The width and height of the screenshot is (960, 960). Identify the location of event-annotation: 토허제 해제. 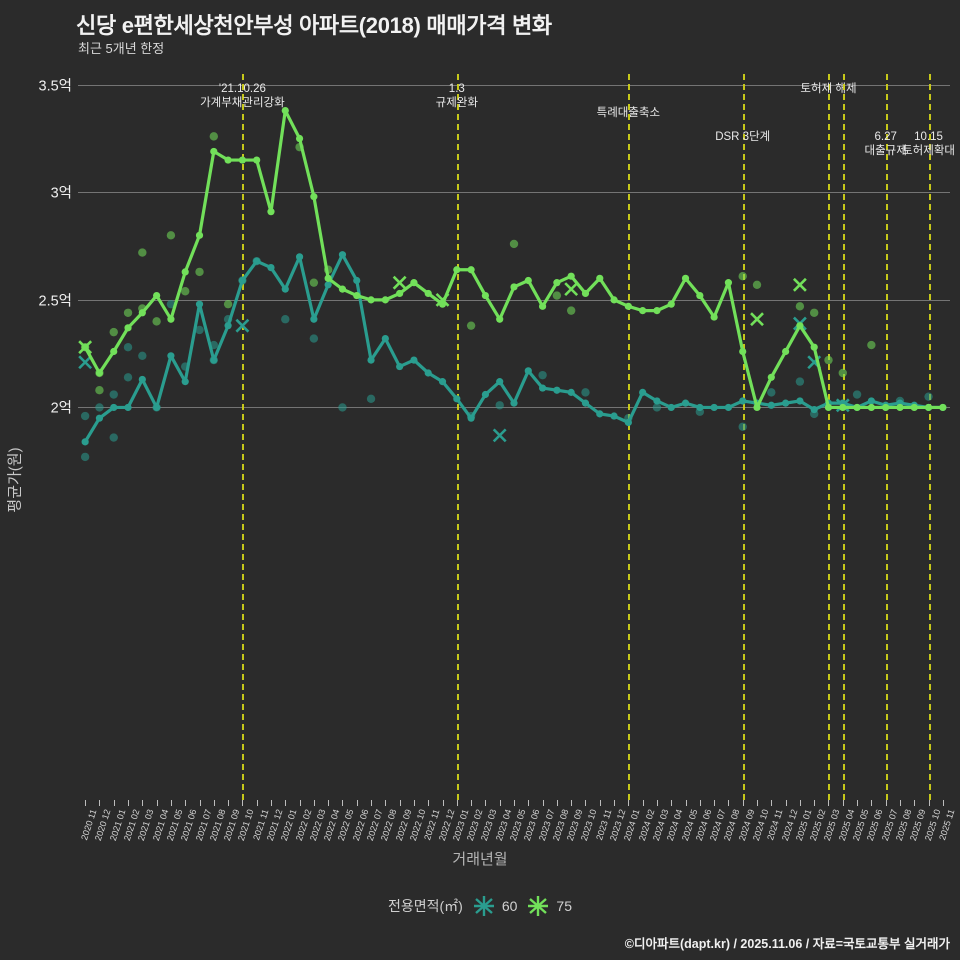
(828, 89).